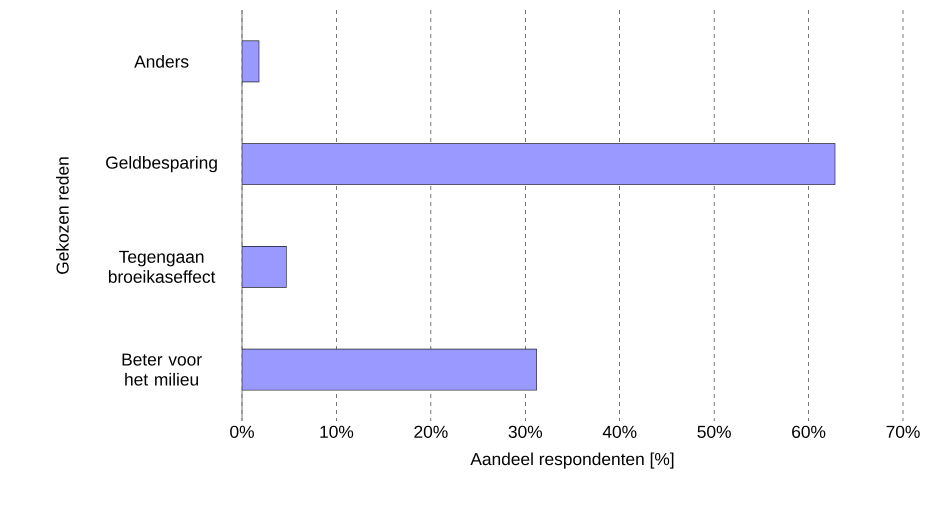 This screenshot has height=513, width=930. I want to click on y-tick-label: Geldbesparing, so click(161, 164).